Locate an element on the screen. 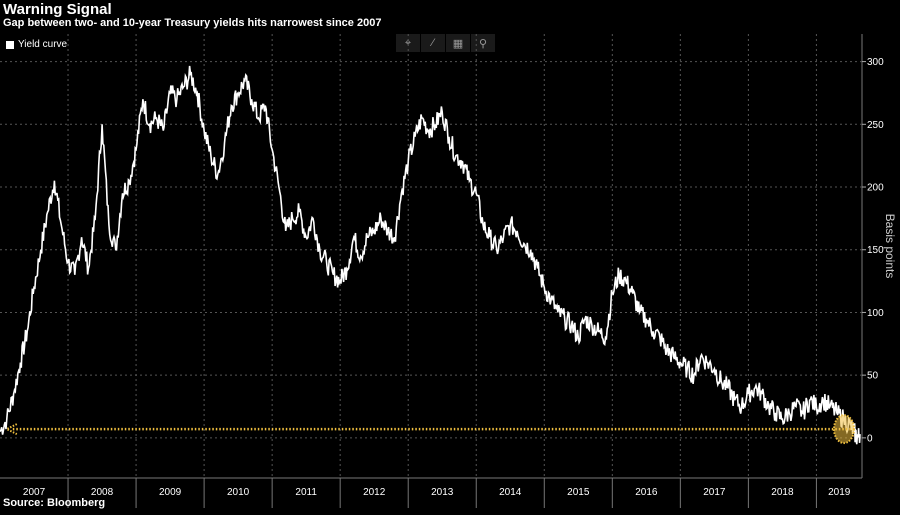 This screenshot has height=515, width=900. x-tick-label: 2015 is located at coordinates (578, 492).